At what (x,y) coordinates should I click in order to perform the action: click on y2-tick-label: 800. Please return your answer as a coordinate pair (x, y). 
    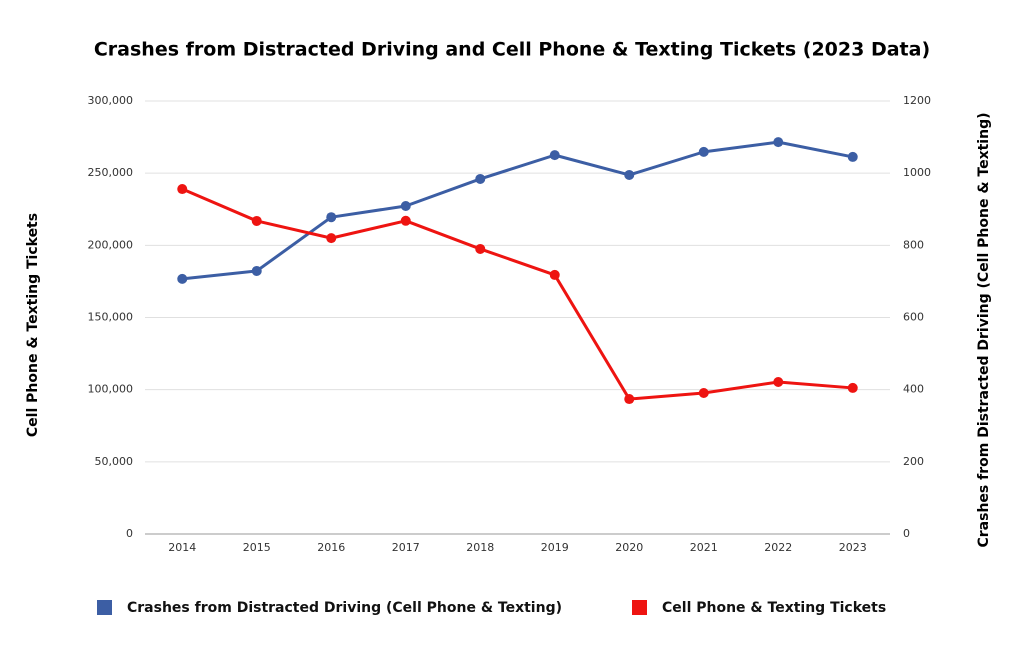
    Looking at the image, I should click on (913, 244).